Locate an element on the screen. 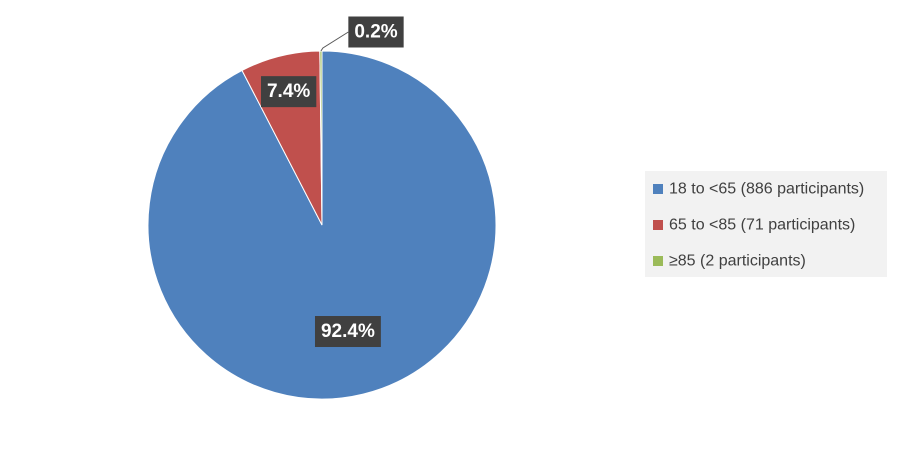  legend-label-2: 65 to <85 (71 participants) is located at coordinates (762, 225).